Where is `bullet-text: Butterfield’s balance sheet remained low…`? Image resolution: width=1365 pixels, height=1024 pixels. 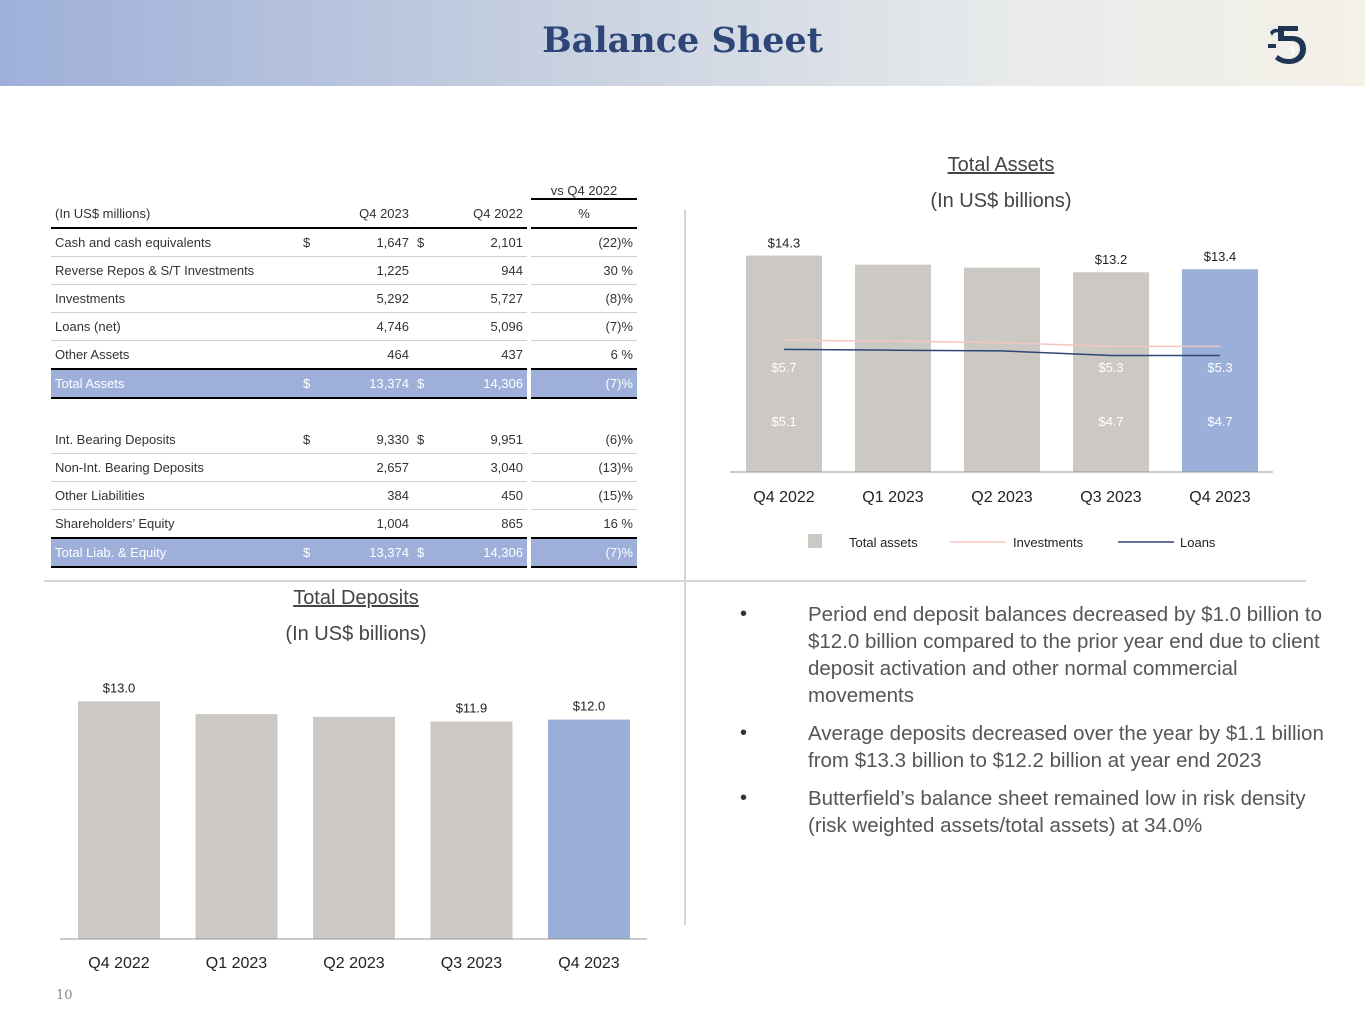 bullet-text: Butterfield’s balance sheet remained low… is located at coordinates (1057, 812).